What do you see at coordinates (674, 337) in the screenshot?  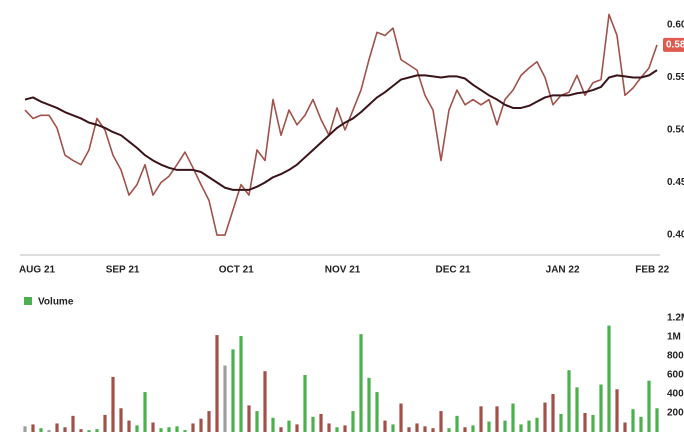 I see `y-tick-label: 1M` at bounding box center [674, 337].